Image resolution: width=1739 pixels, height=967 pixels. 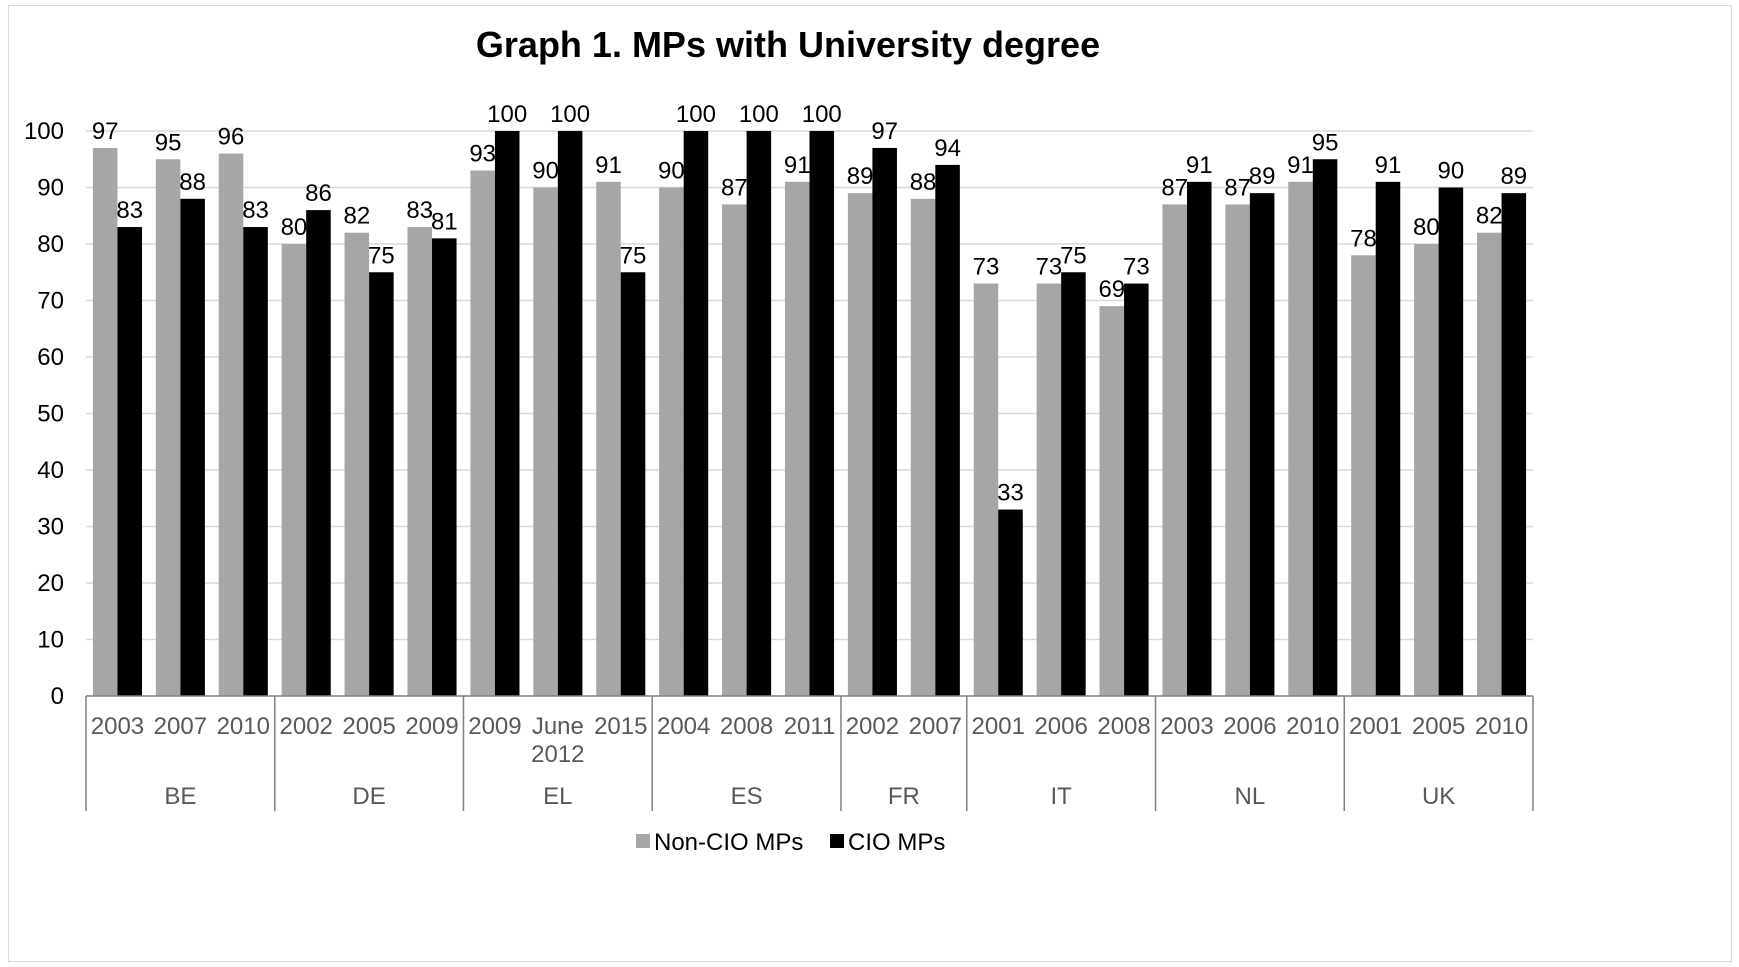 I want to click on x-category-label: 2004, so click(x=683, y=726).